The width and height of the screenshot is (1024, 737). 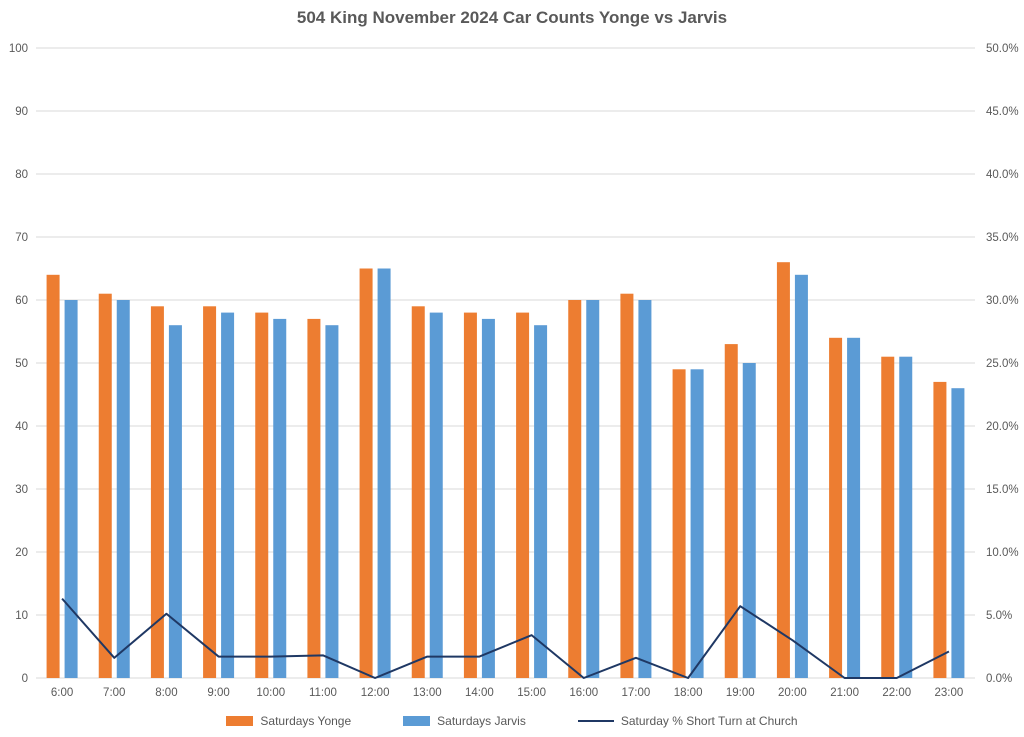 What do you see at coordinates (21, 238) in the screenshot?
I see `left-axis-tick-label: 70` at bounding box center [21, 238].